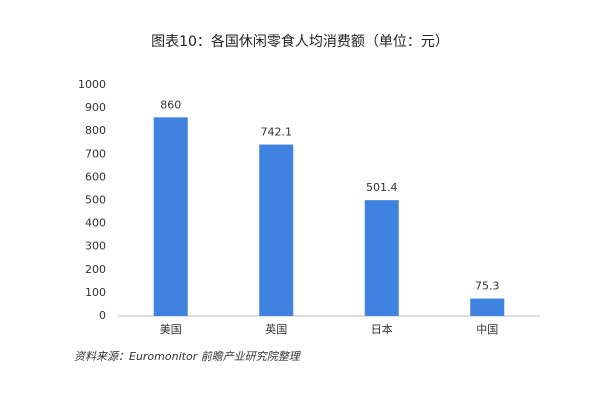 Image resolution: width=600 pixels, height=400 pixels. I want to click on x-tick-label: 中国, so click(487, 329).